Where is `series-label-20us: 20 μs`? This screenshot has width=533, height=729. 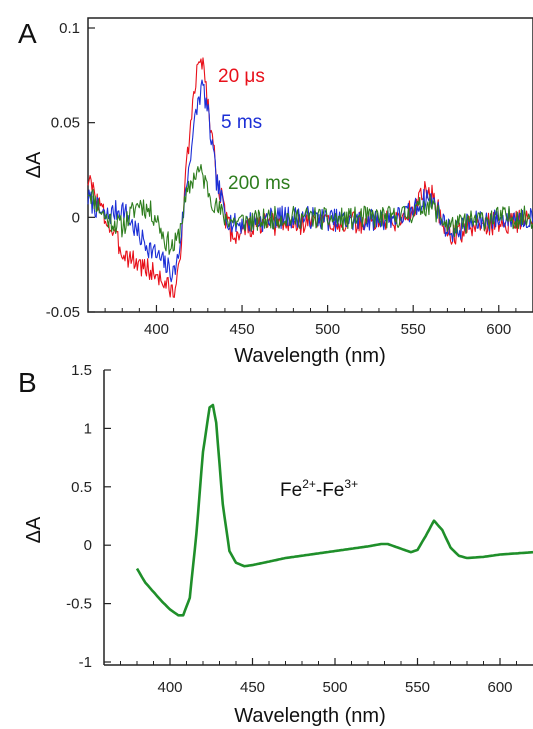 series-label-20us: 20 μs is located at coordinates (241, 76).